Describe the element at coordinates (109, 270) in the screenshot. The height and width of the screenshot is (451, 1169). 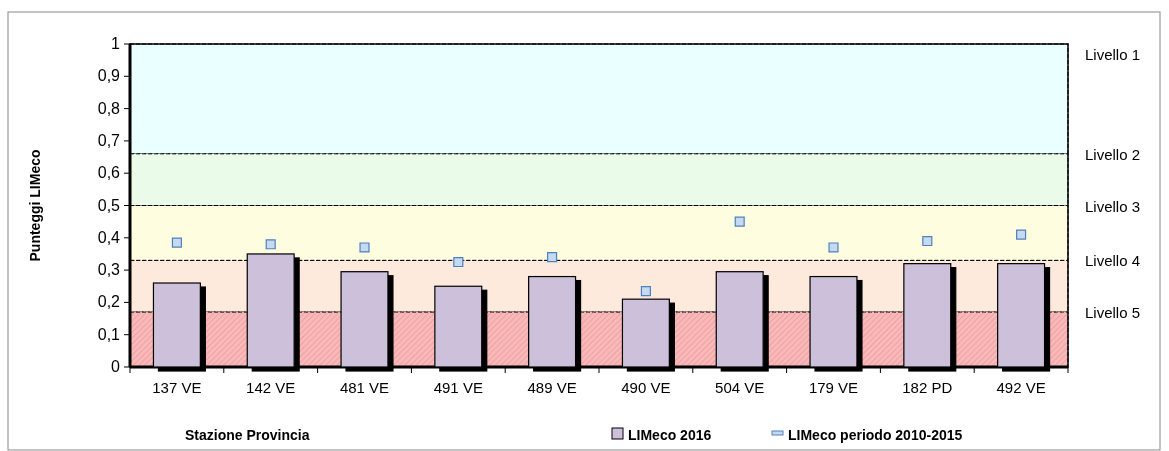
I see `y-tick-label: 0,3` at that location.